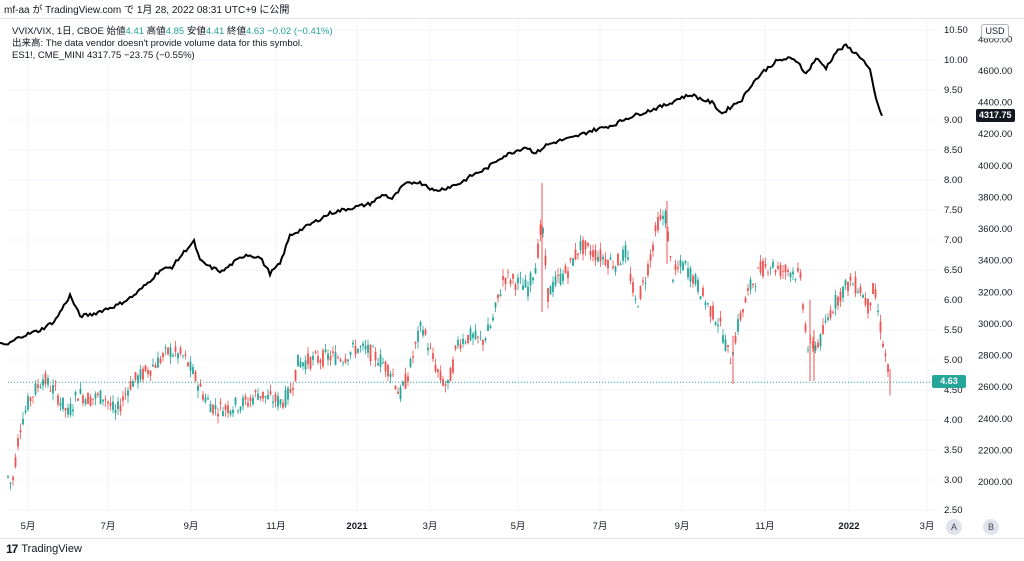 Image resolution: width=1024 pixels, height=561 pixels. I want to click on price-tick-main: 8.50, so click(953, 150).